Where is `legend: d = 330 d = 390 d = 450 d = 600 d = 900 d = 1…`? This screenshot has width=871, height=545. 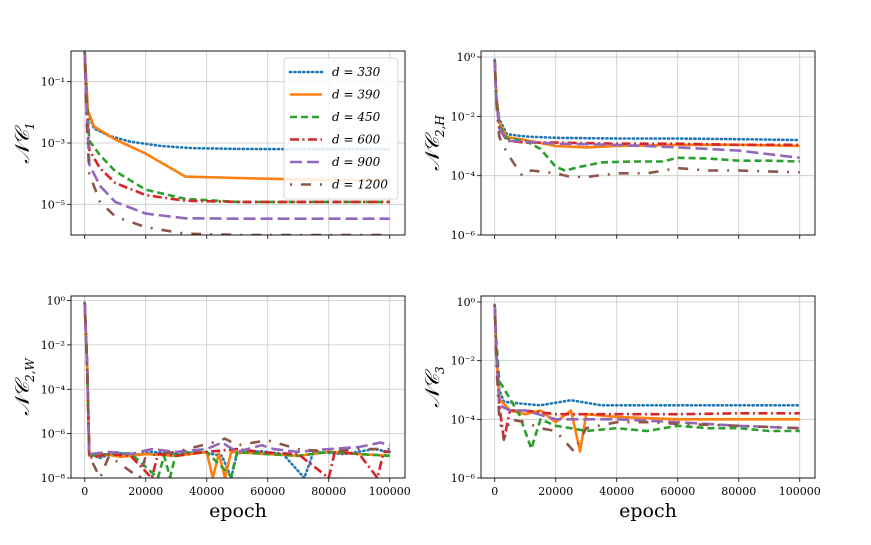
legend: d = 330 d = 390 d = 450 d = 600 d = 900 d = 1… is located at coordinates (341, 128).